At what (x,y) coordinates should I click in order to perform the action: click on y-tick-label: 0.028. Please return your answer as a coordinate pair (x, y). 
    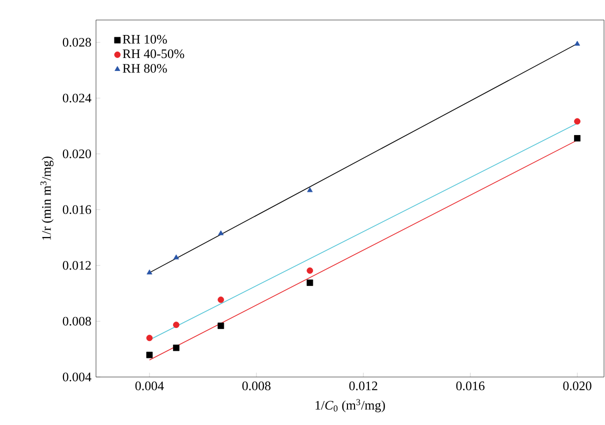
    Looking at the image, I should click on (76, 42).